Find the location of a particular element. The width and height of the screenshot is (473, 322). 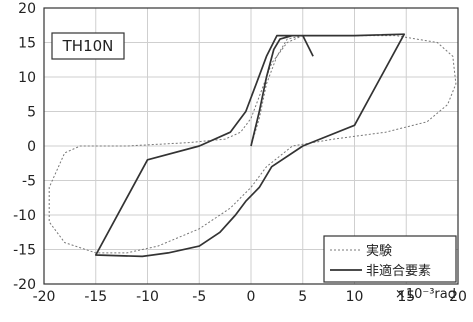

legend-label-model: 非適合要素 is located at coordinates (398, 271).